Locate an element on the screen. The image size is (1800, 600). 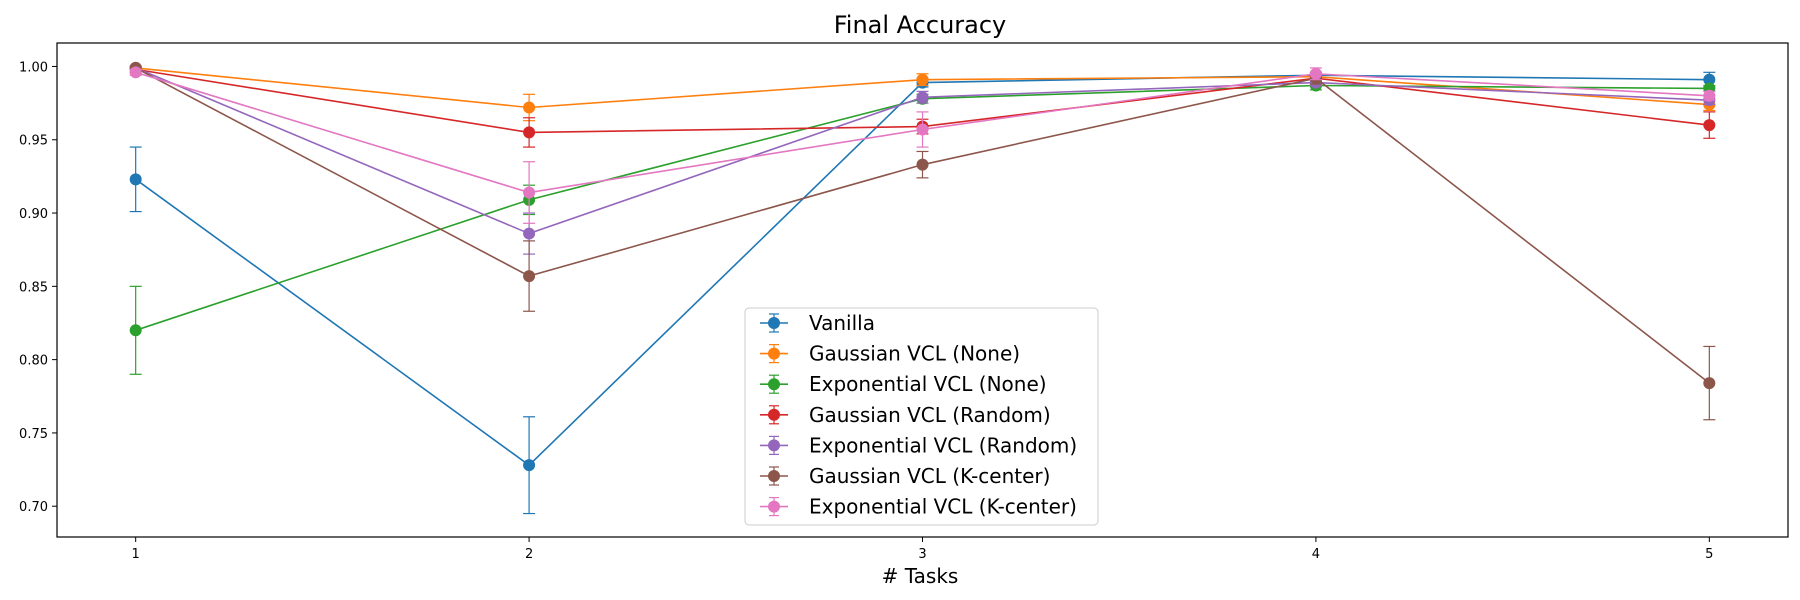
x-tick-label: 5 is located at coordinates (1709, 554).